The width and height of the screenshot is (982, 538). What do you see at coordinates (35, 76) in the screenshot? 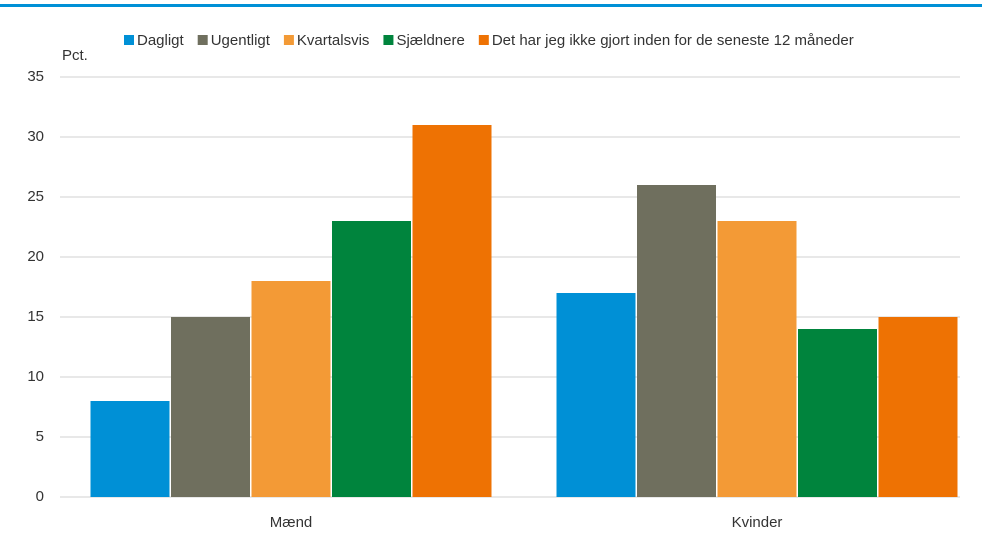
I see `y-tick-label: 35` at bounding box center [35, 76].